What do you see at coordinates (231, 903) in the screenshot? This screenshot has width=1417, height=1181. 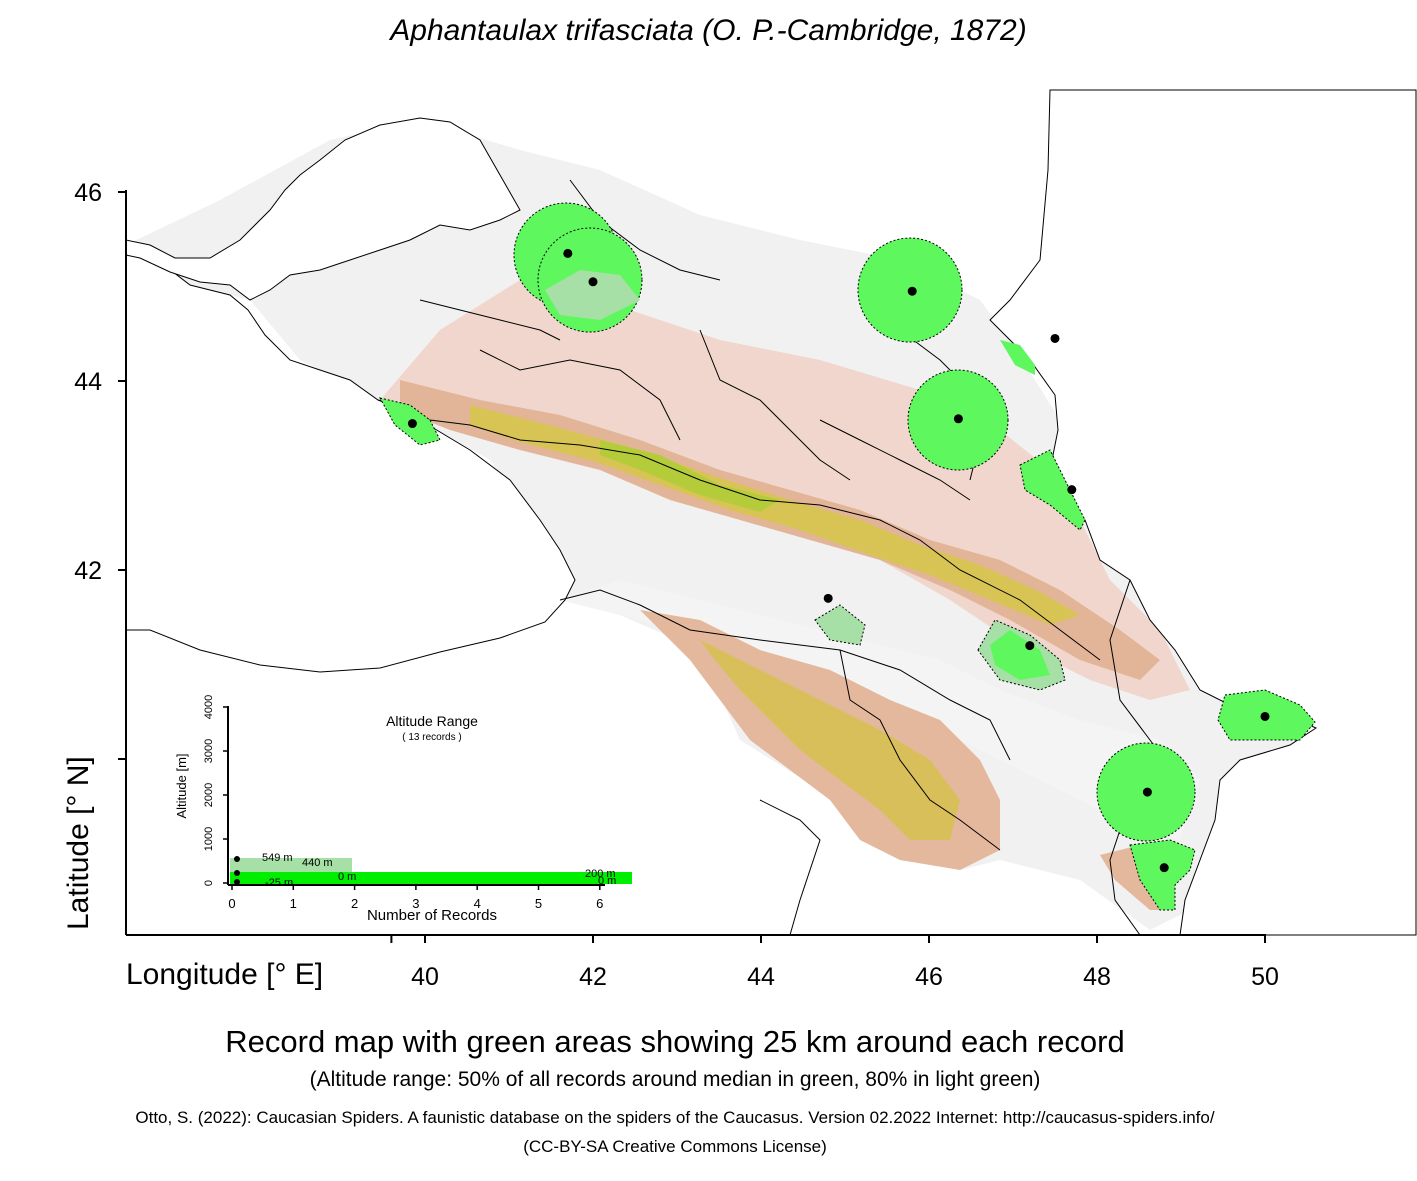 I see `inset-x-tick-label: 0` at bounding box center [231, 903].